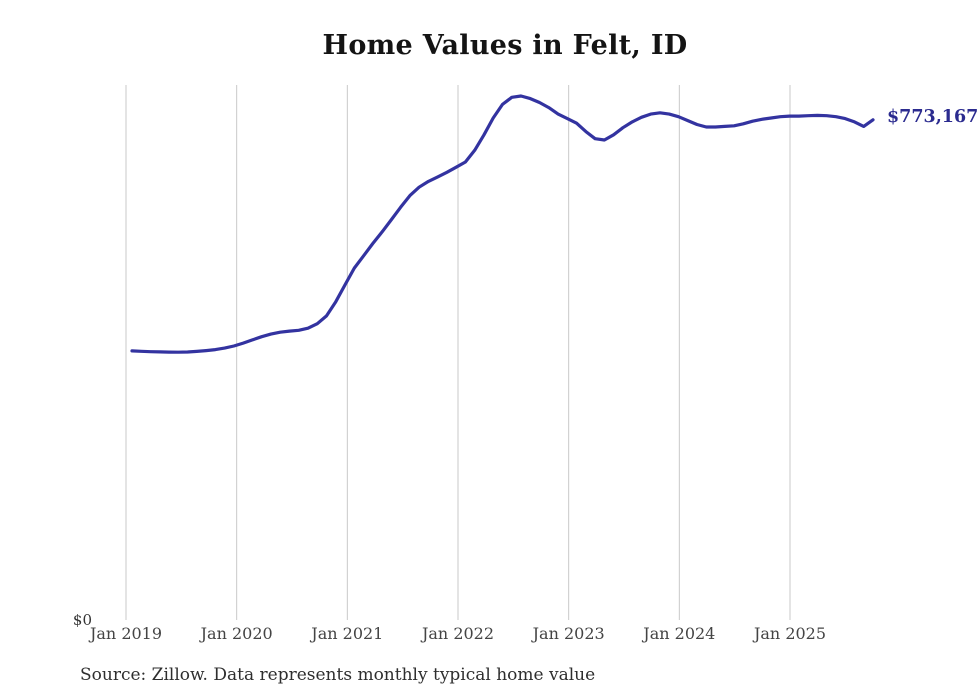 This screenshot has width=980, height=699. I want to click on x-axis-tick-label: Jan 2025, so click(790, 633).